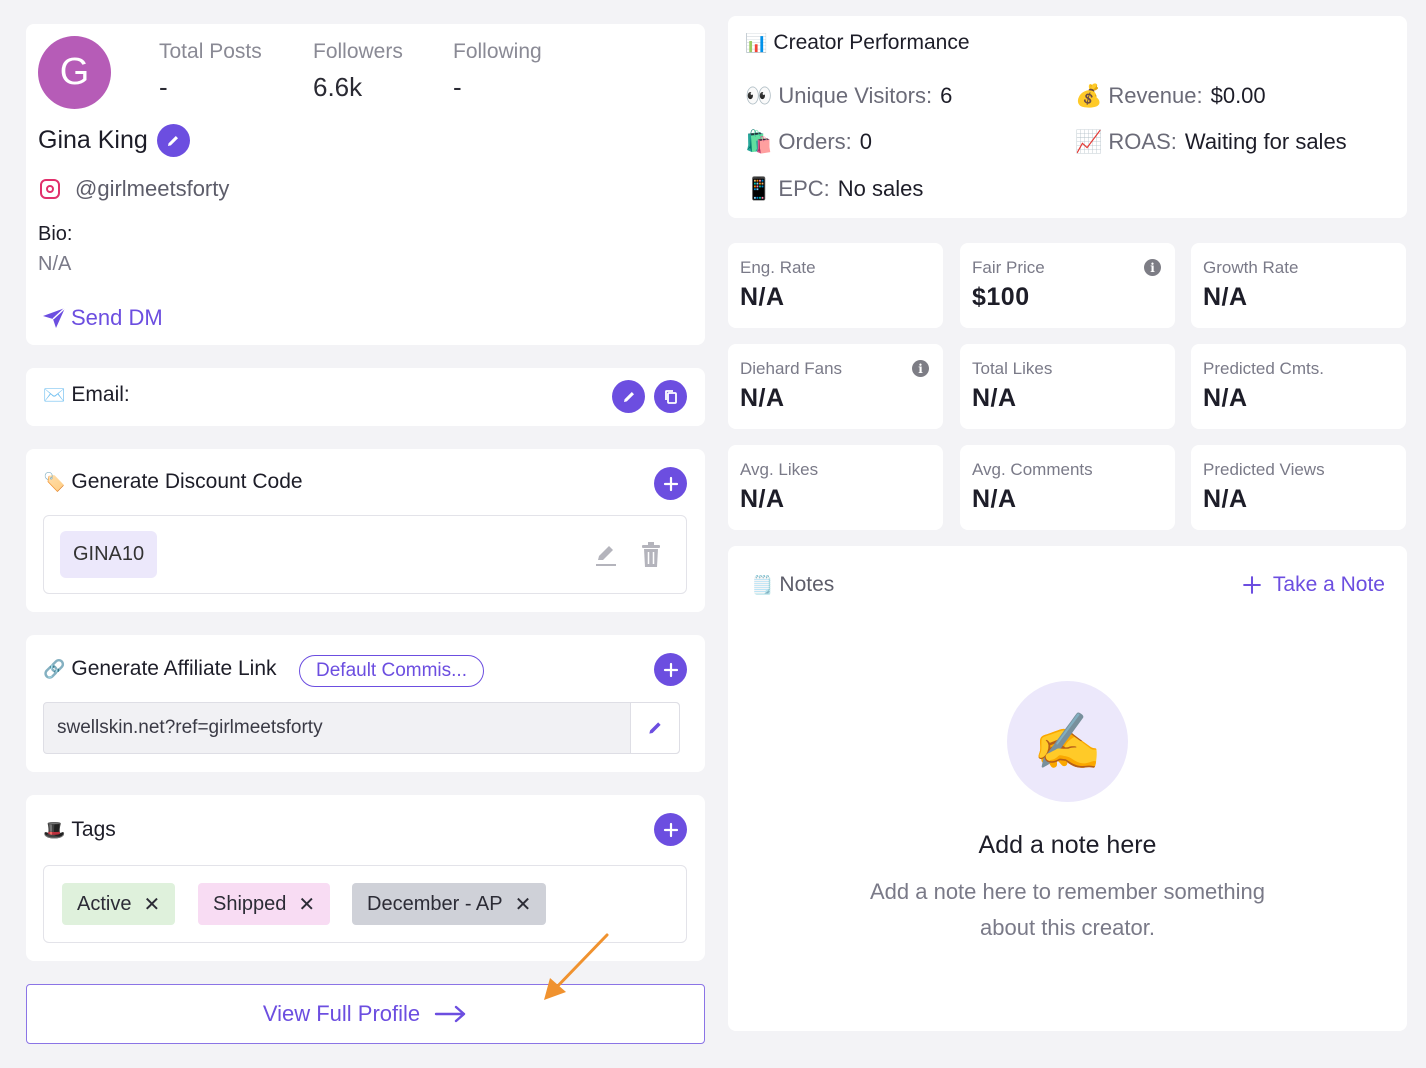 This screenshot has height=1068, width=1426. What do you see at coordinates (1298, 285) in the screenshot?
I see `metric-growth-rate: Growth Rate N/A` at bounding box center [1298, 285].